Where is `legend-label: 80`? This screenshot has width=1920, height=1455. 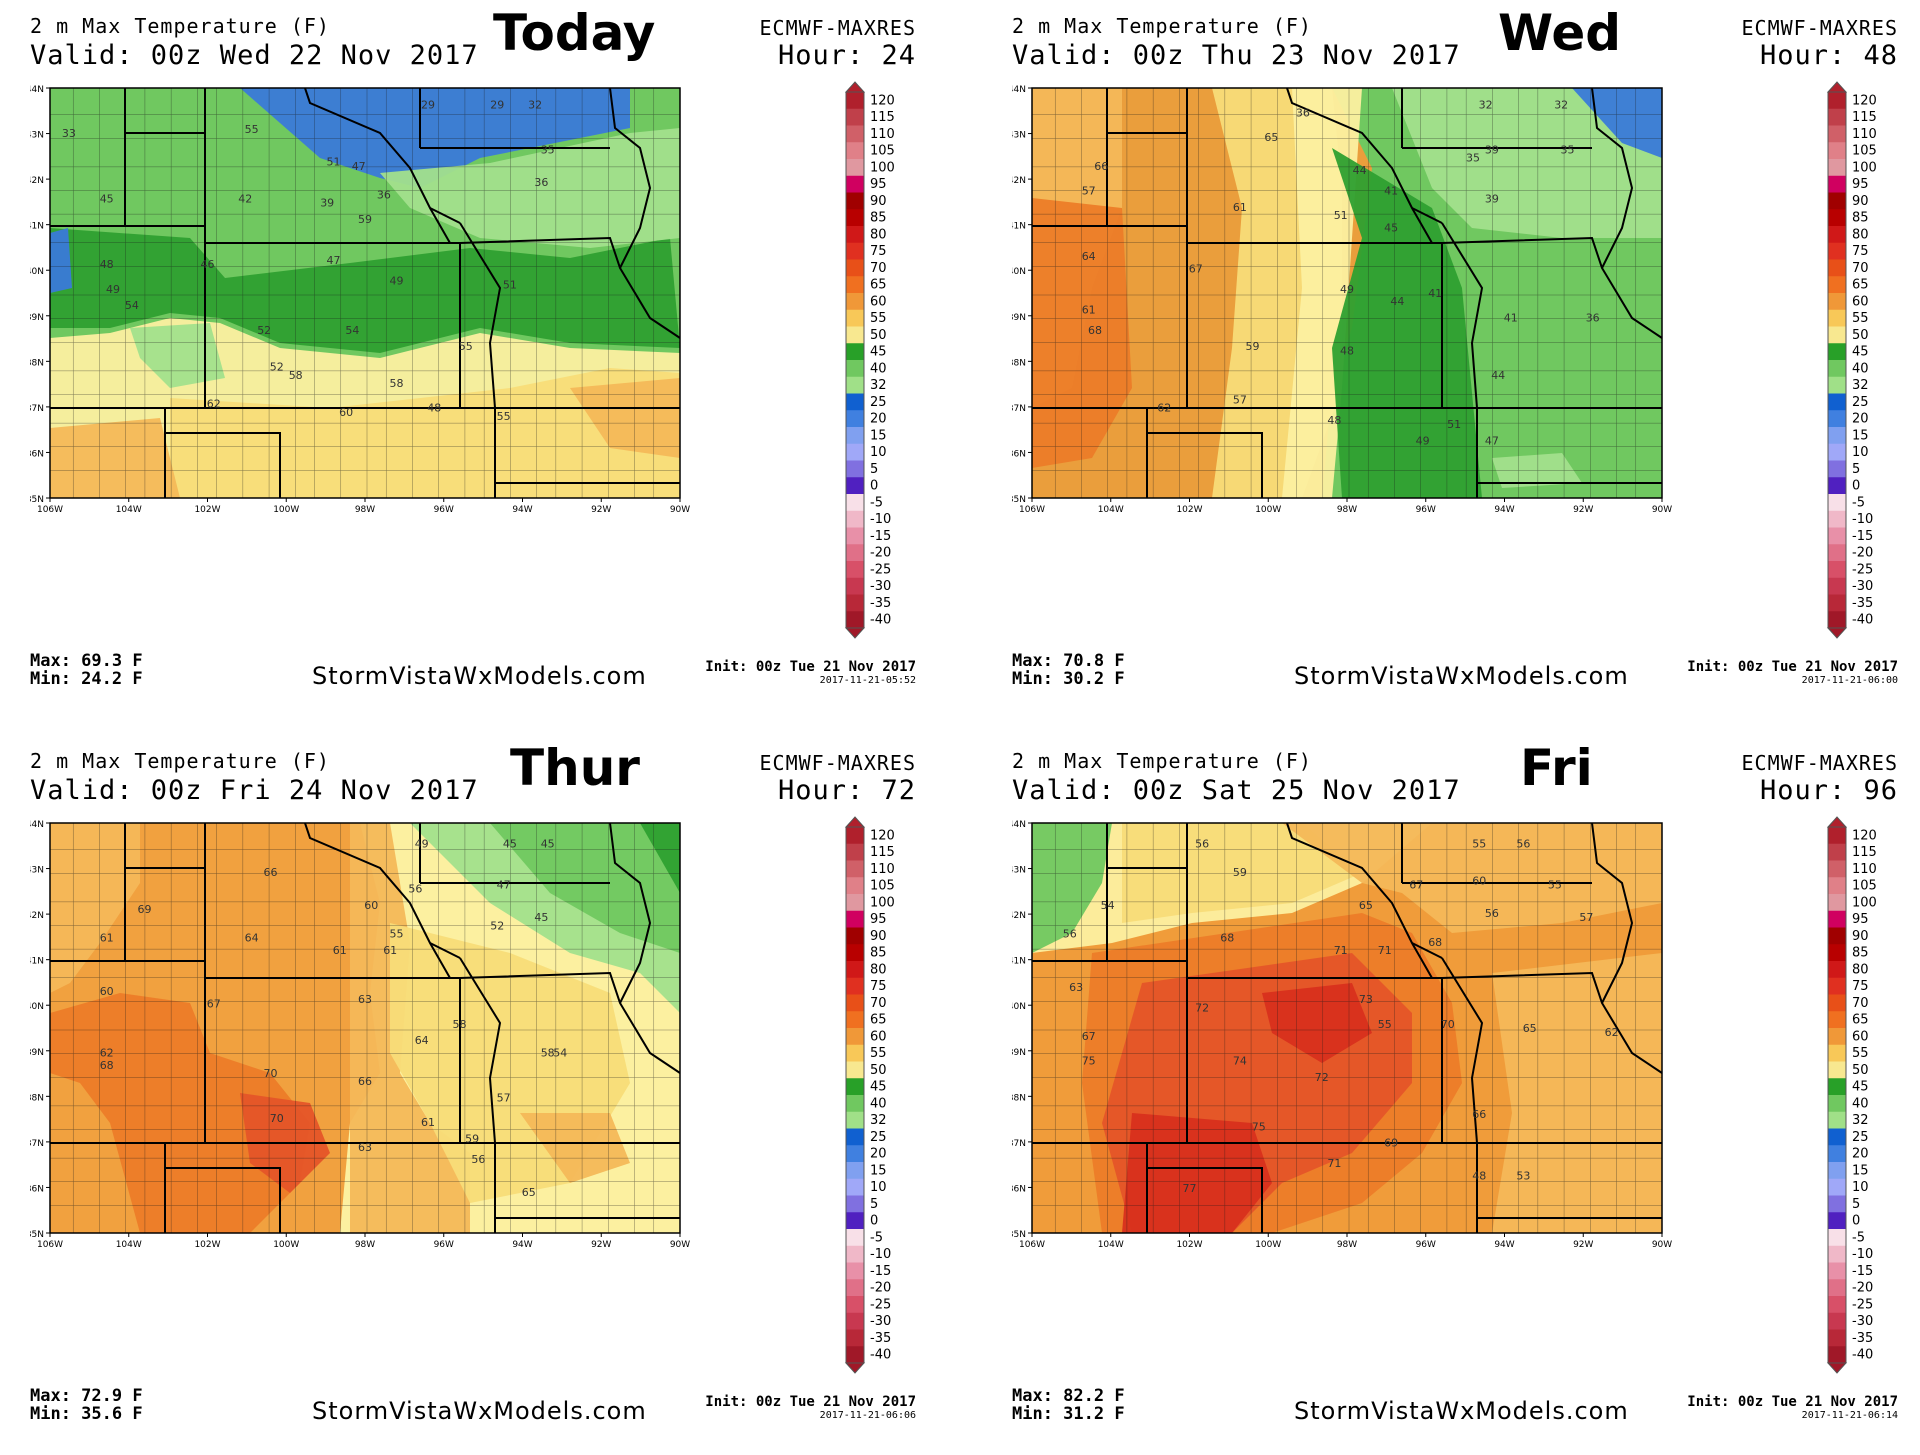 legend-label: 80 is located at coordinates (1860, 234).